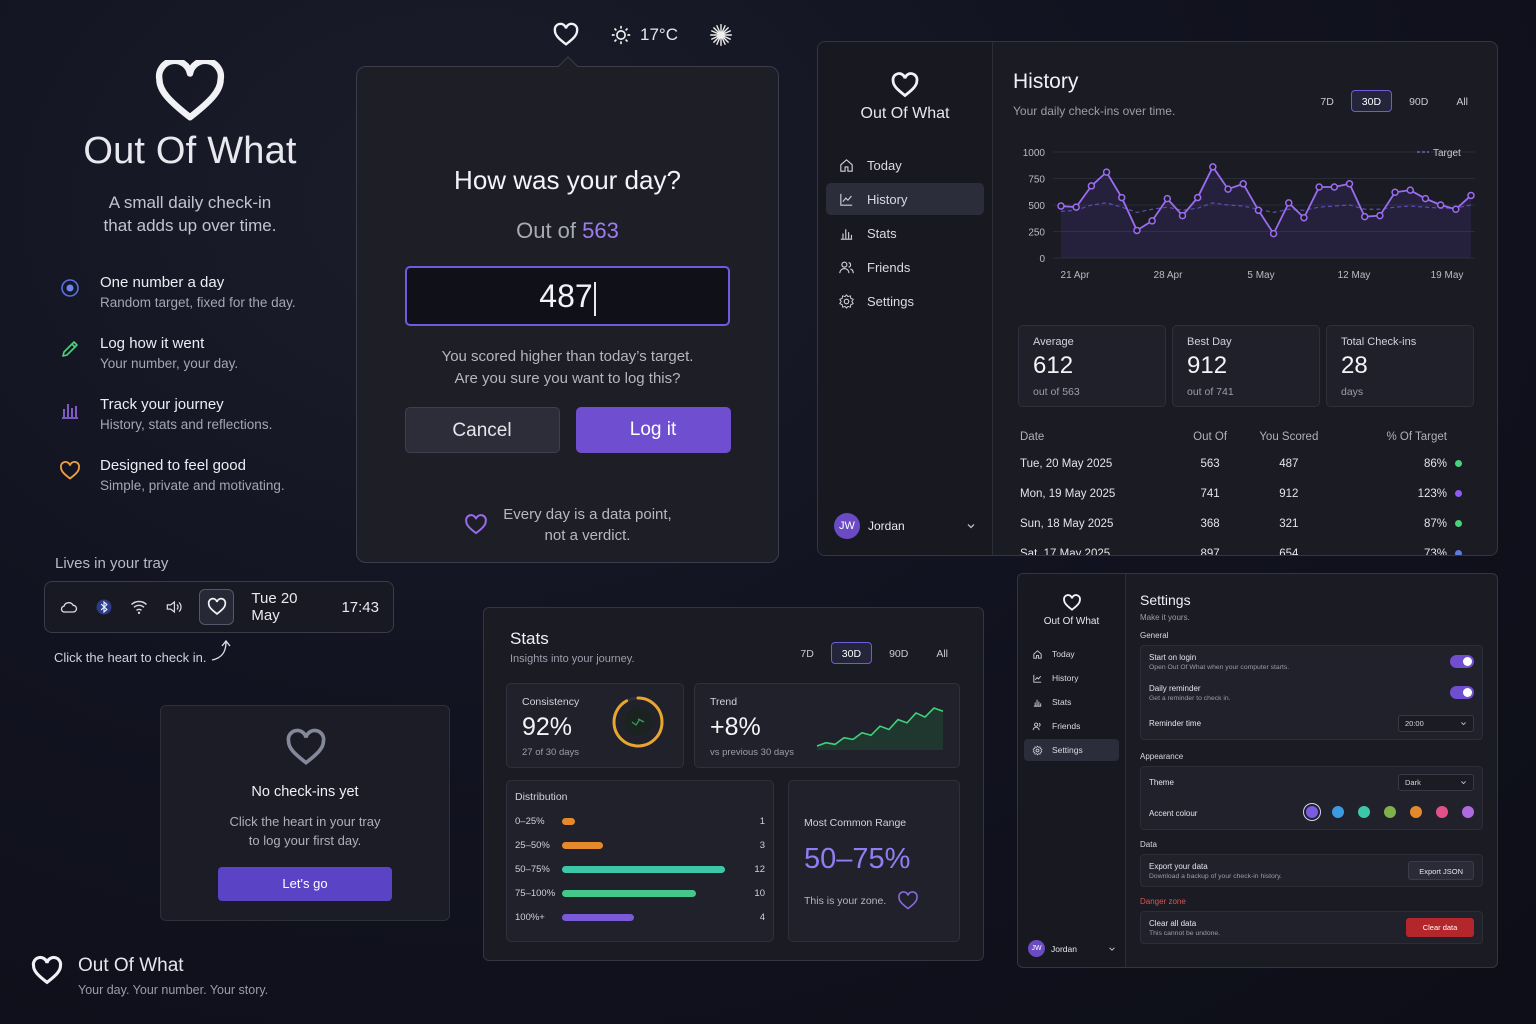 This screenshot has width=1536, height=1024. Describe the element at coordinates (1210, 437) in the screenshot. I see `column-header: Out Of` at that location.